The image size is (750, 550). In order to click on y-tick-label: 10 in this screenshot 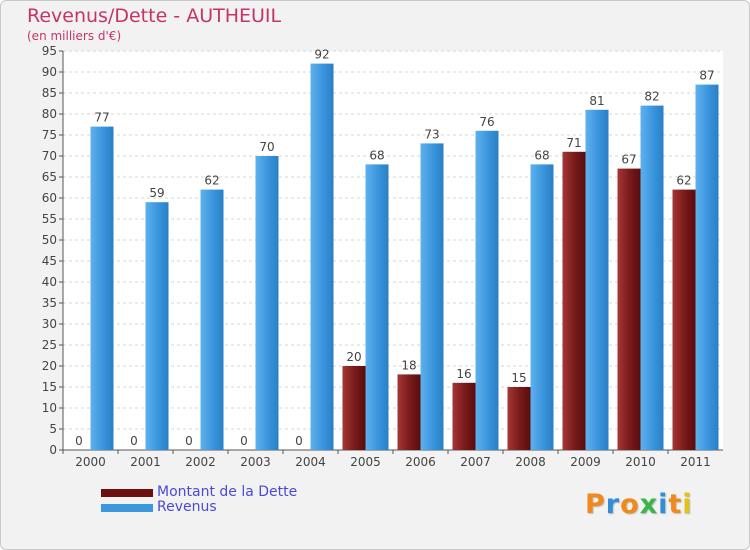, I will do `click(49, 408)`.